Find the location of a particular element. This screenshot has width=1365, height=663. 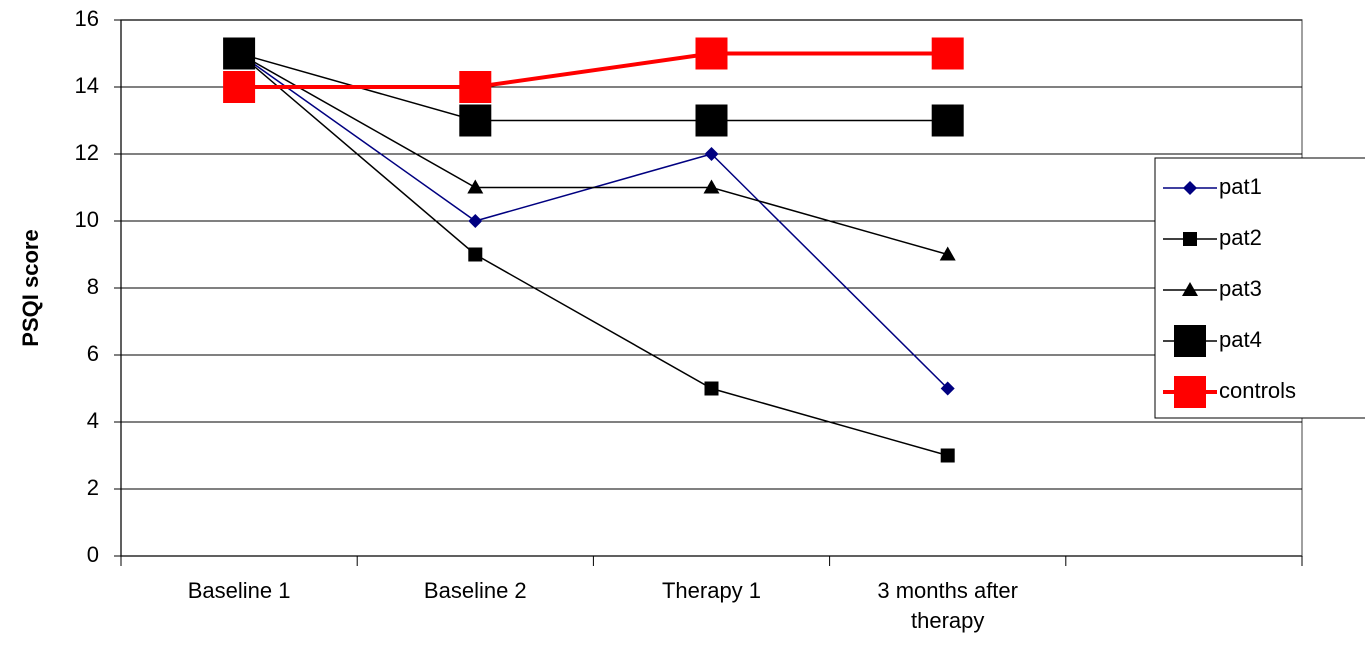

y-tick-label: 6 is located at coordinates (93, 353).